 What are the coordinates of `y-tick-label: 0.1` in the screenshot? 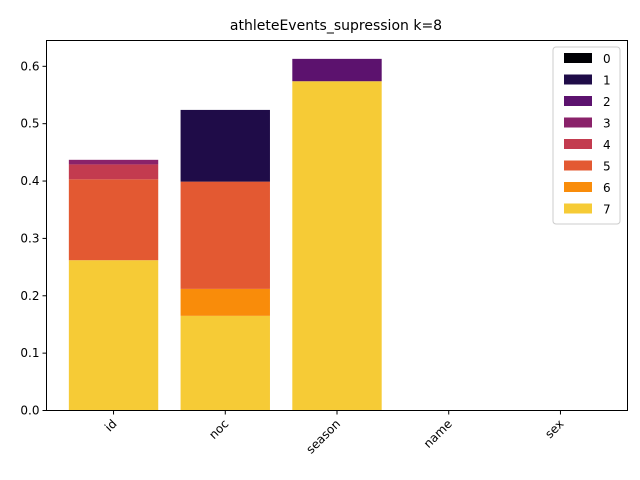 It's located at (29, 353).